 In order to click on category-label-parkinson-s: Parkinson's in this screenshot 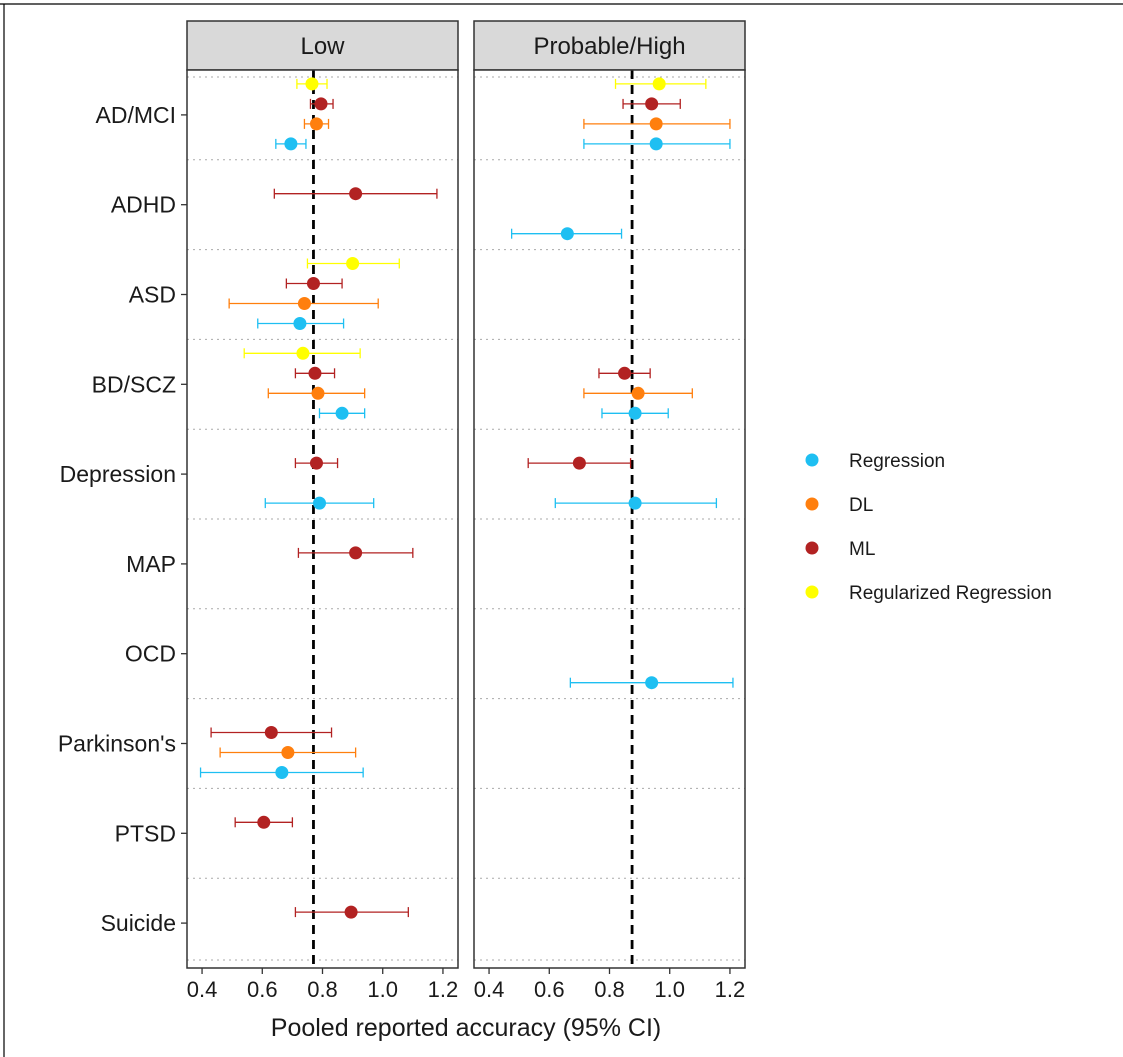, I will do `click(117, 744)`.